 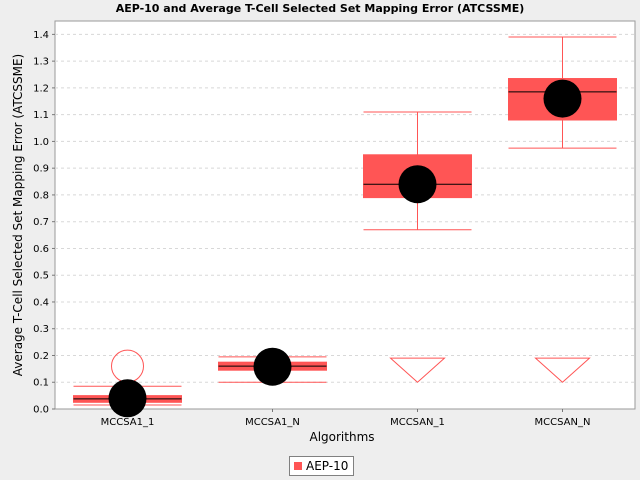 What do you see at coordinates (563, 422) in the screenshot?
I see `x-tick-label: MCCSAN_N` at bounding box center [563, 422].